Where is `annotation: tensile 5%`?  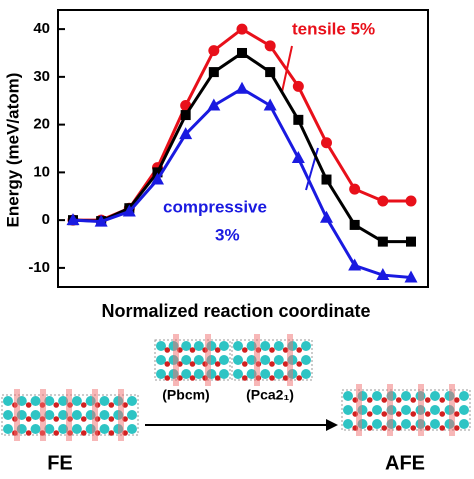
annotation: tensile 5% is located at coordinates (333, 28).